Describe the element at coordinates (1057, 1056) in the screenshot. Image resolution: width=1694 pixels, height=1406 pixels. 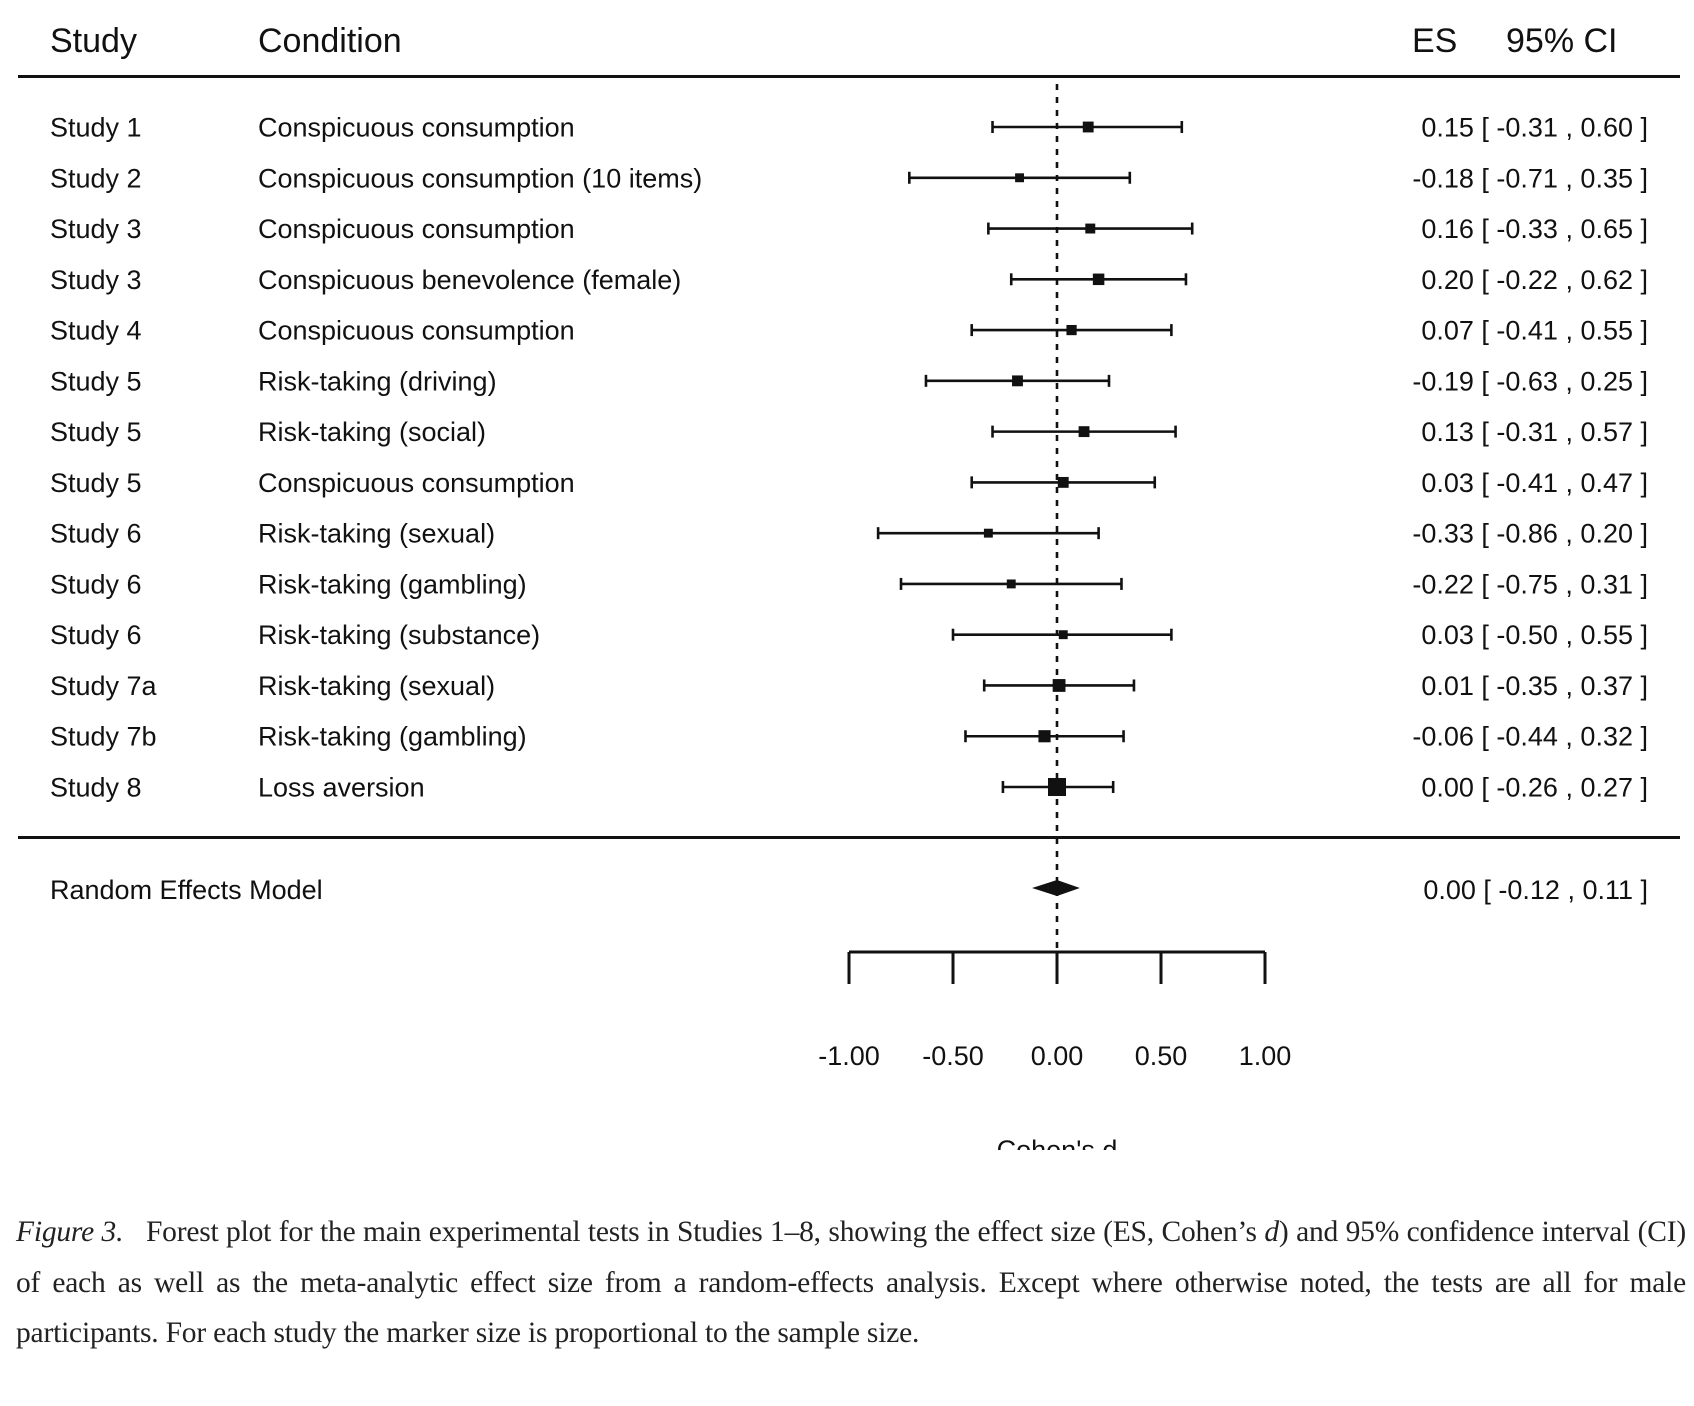
I see `x-tick-label: 0.00` at that location.